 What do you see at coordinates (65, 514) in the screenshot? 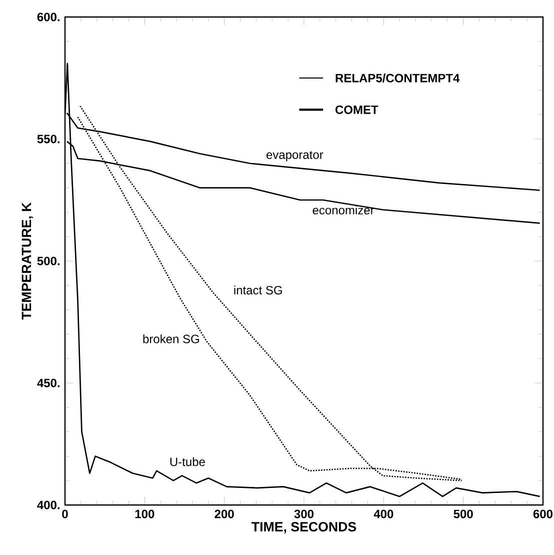
I see `x-tick-label: 0` at bounding box center [65, 514].